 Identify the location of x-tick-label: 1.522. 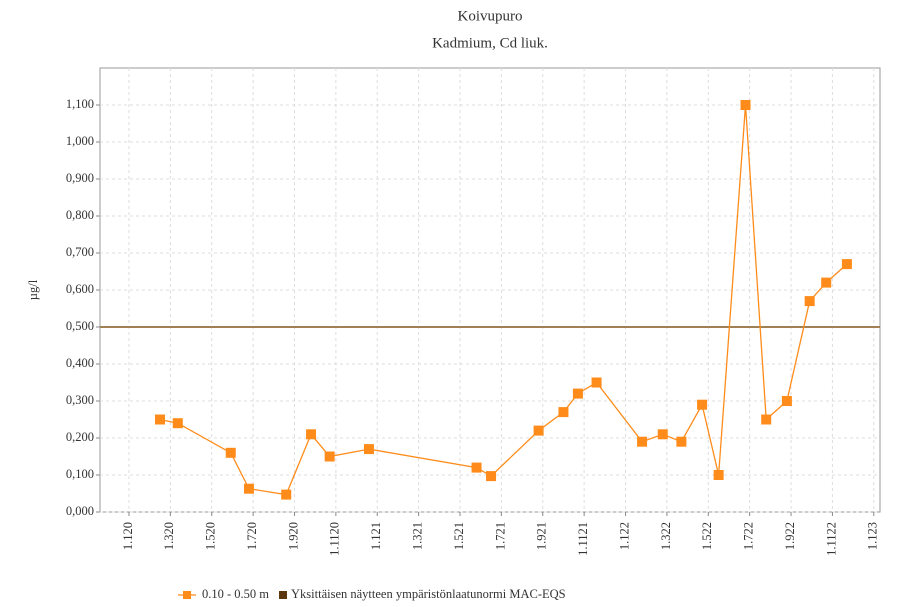
(707, 536).